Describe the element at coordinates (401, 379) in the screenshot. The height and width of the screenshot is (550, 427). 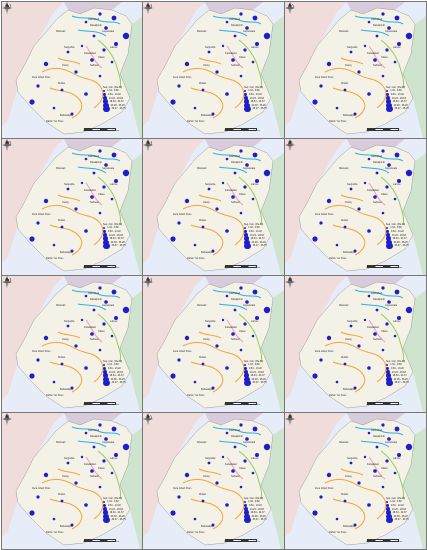
I see `legend-item: 24.38 - 36.26` at that location.